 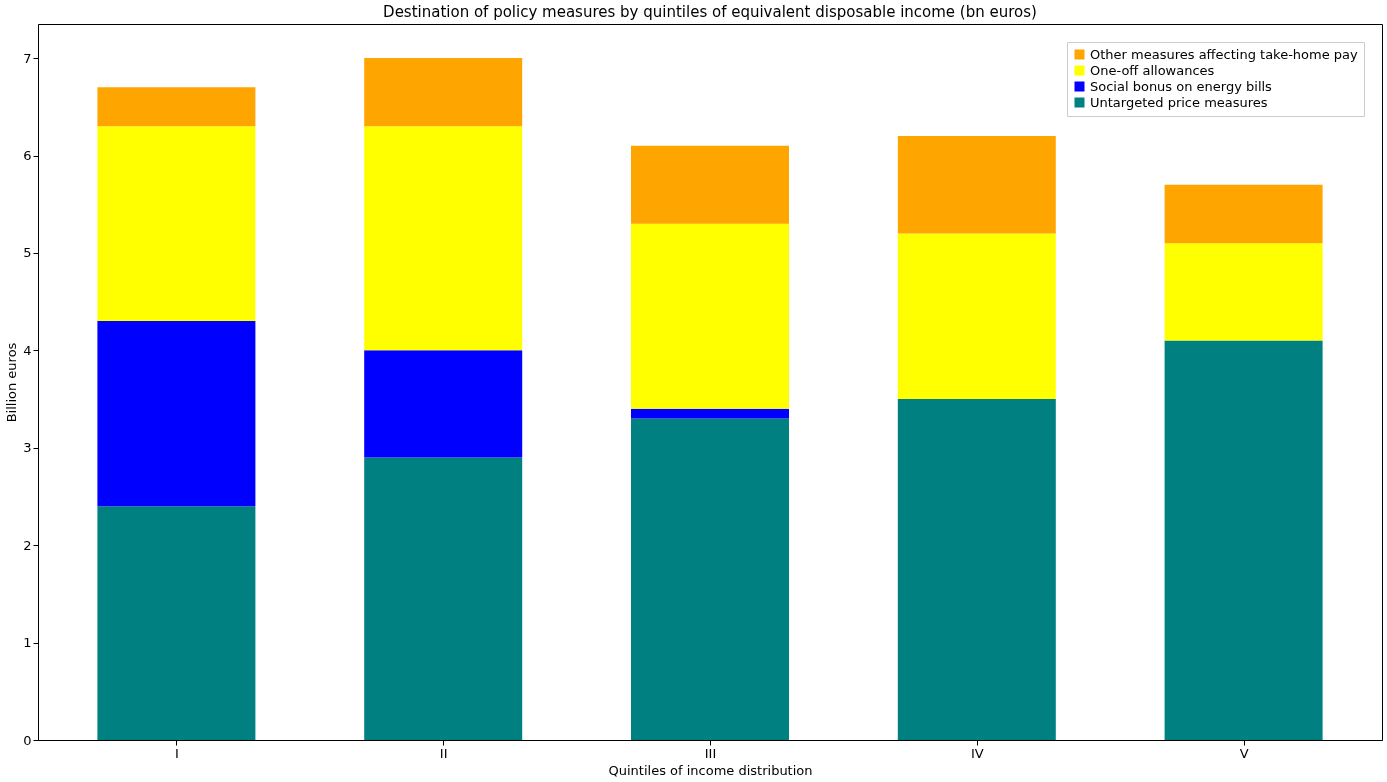 I want to click on chart-title: Destination of policy measures by quintiles of equivalent disposable income (bn euros), so click(x=710, y=12).